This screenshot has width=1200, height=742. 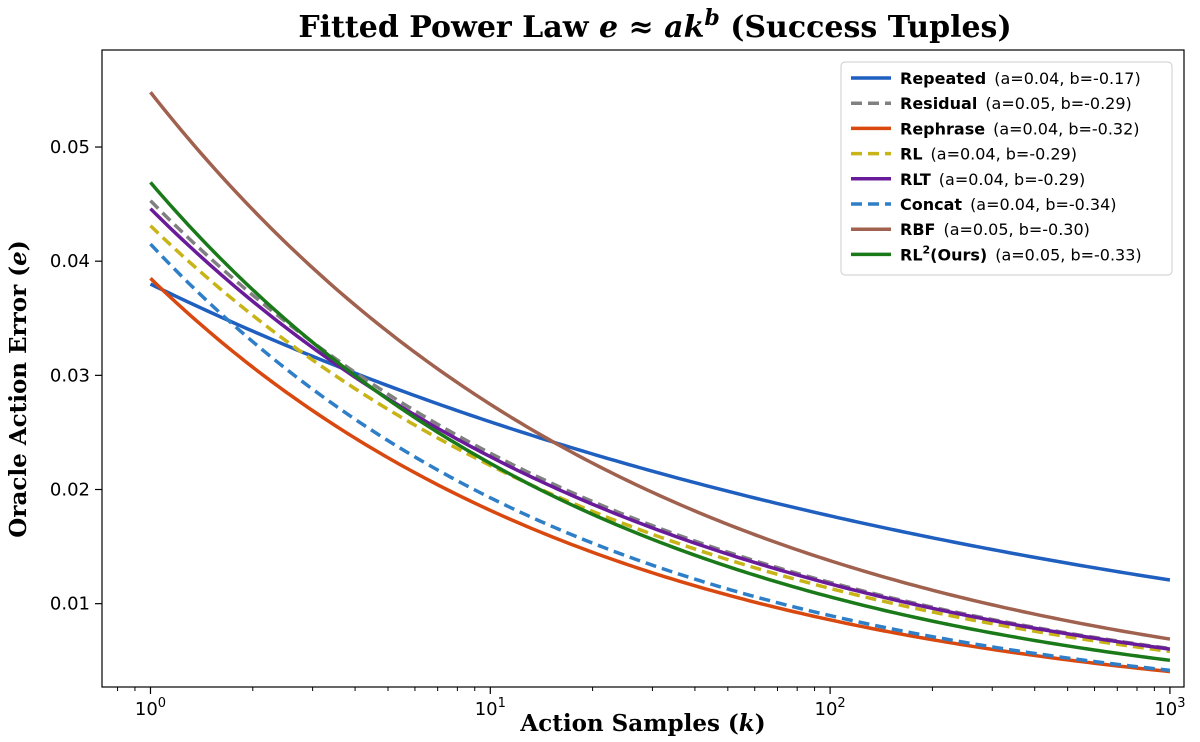 I want to click on y-axis-label-var: e, so click(x=18, y=258).